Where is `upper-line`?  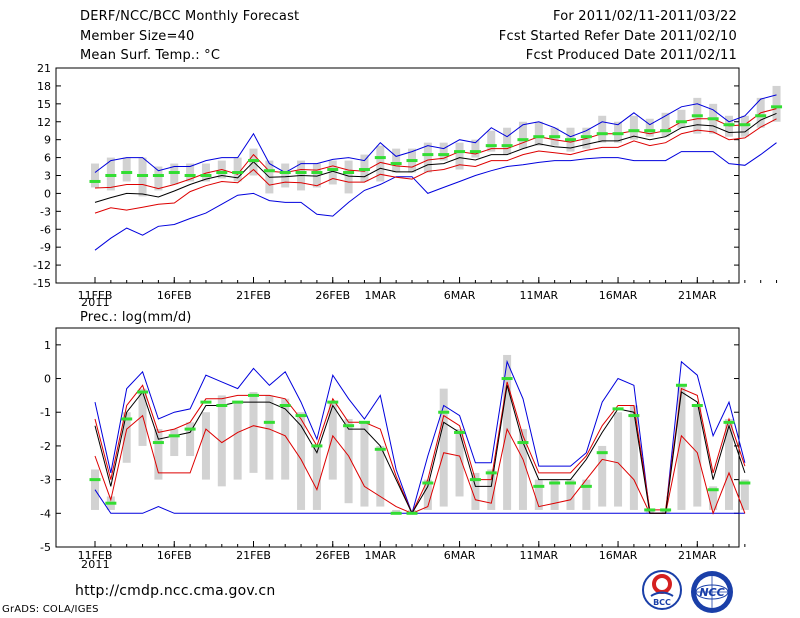
upper-line is located at coordinates (435, 149).